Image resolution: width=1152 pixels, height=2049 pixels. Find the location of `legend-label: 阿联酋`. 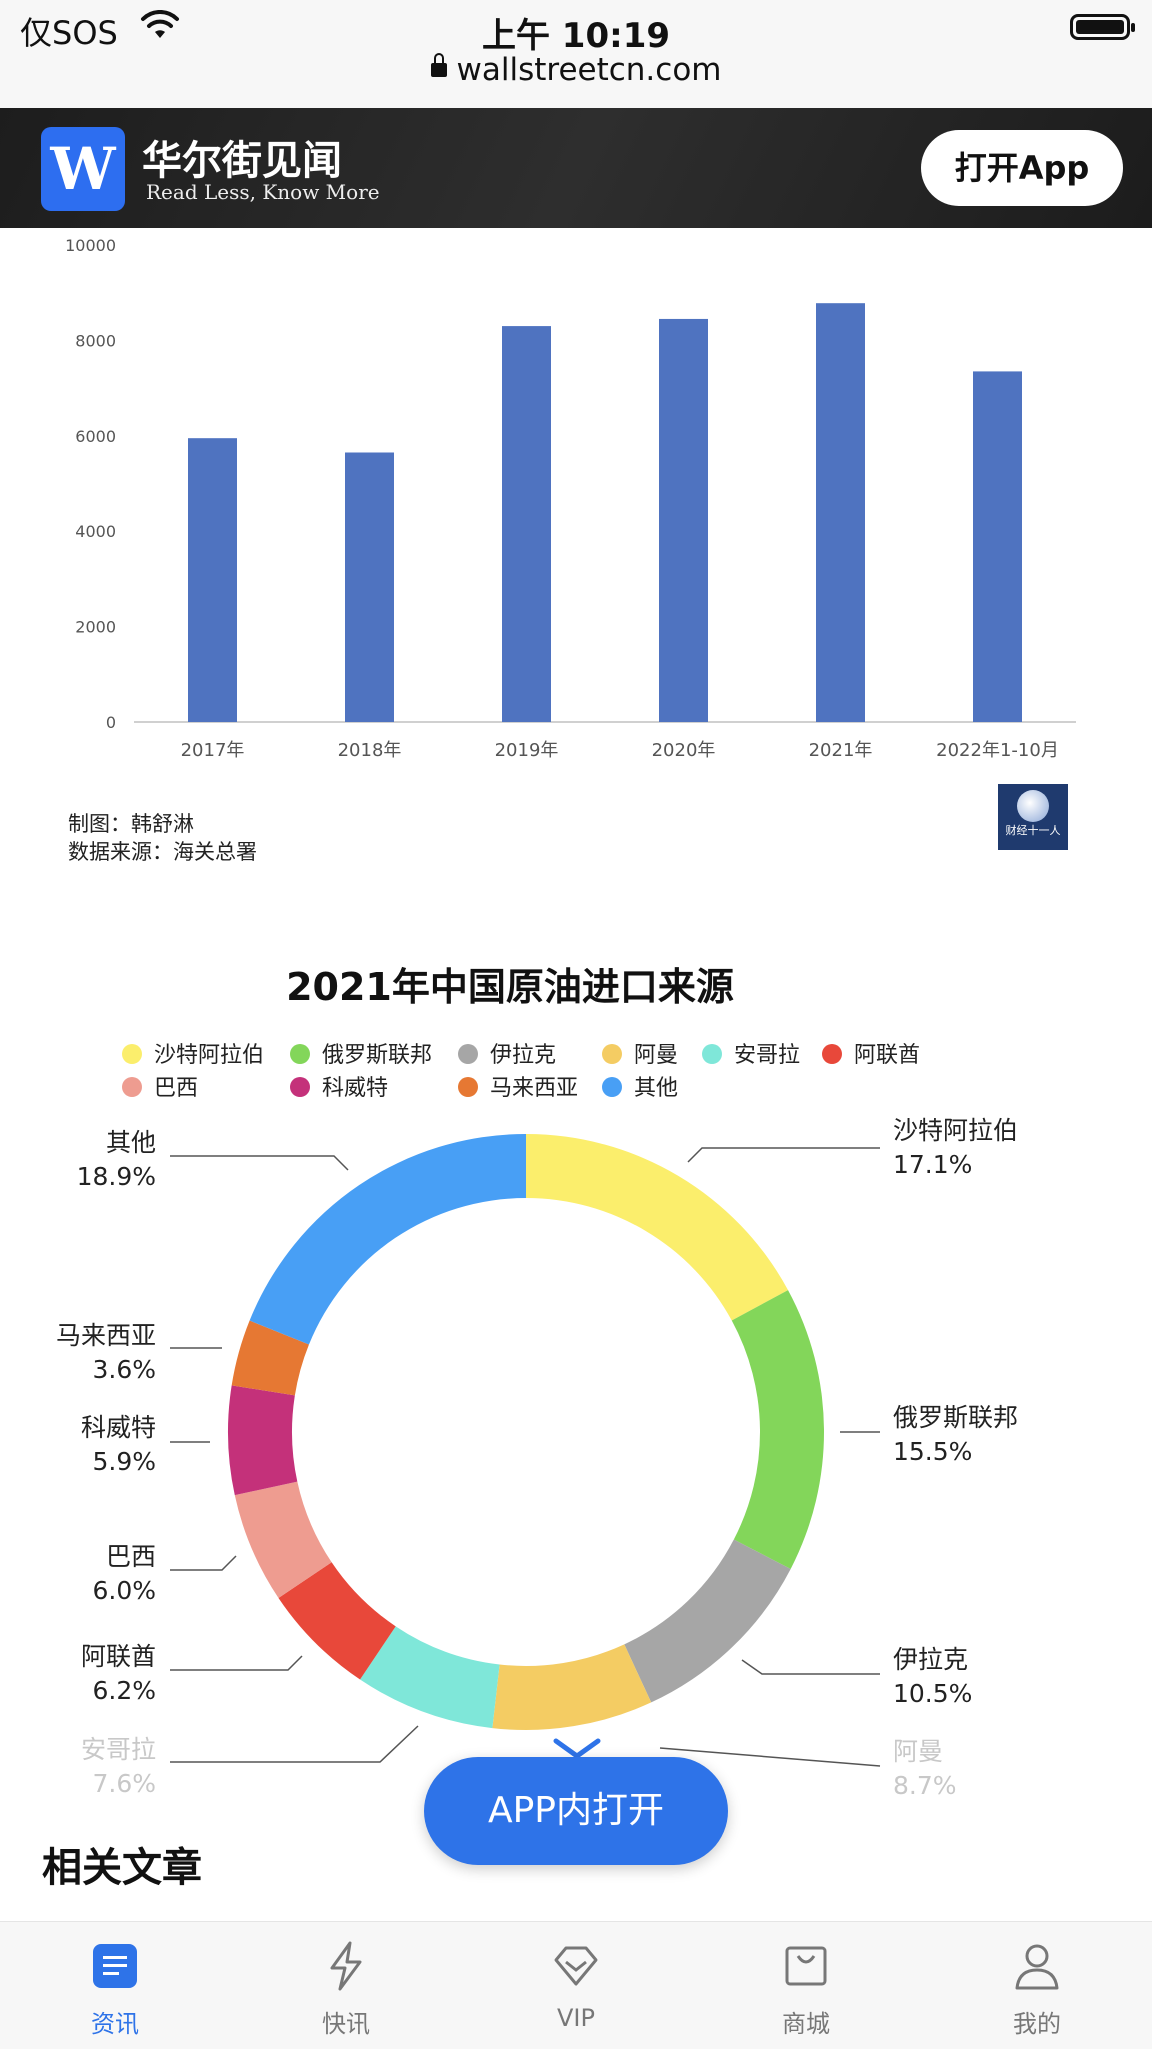

legend-label: 阿联酋 is located at coordinates (887, 1055).